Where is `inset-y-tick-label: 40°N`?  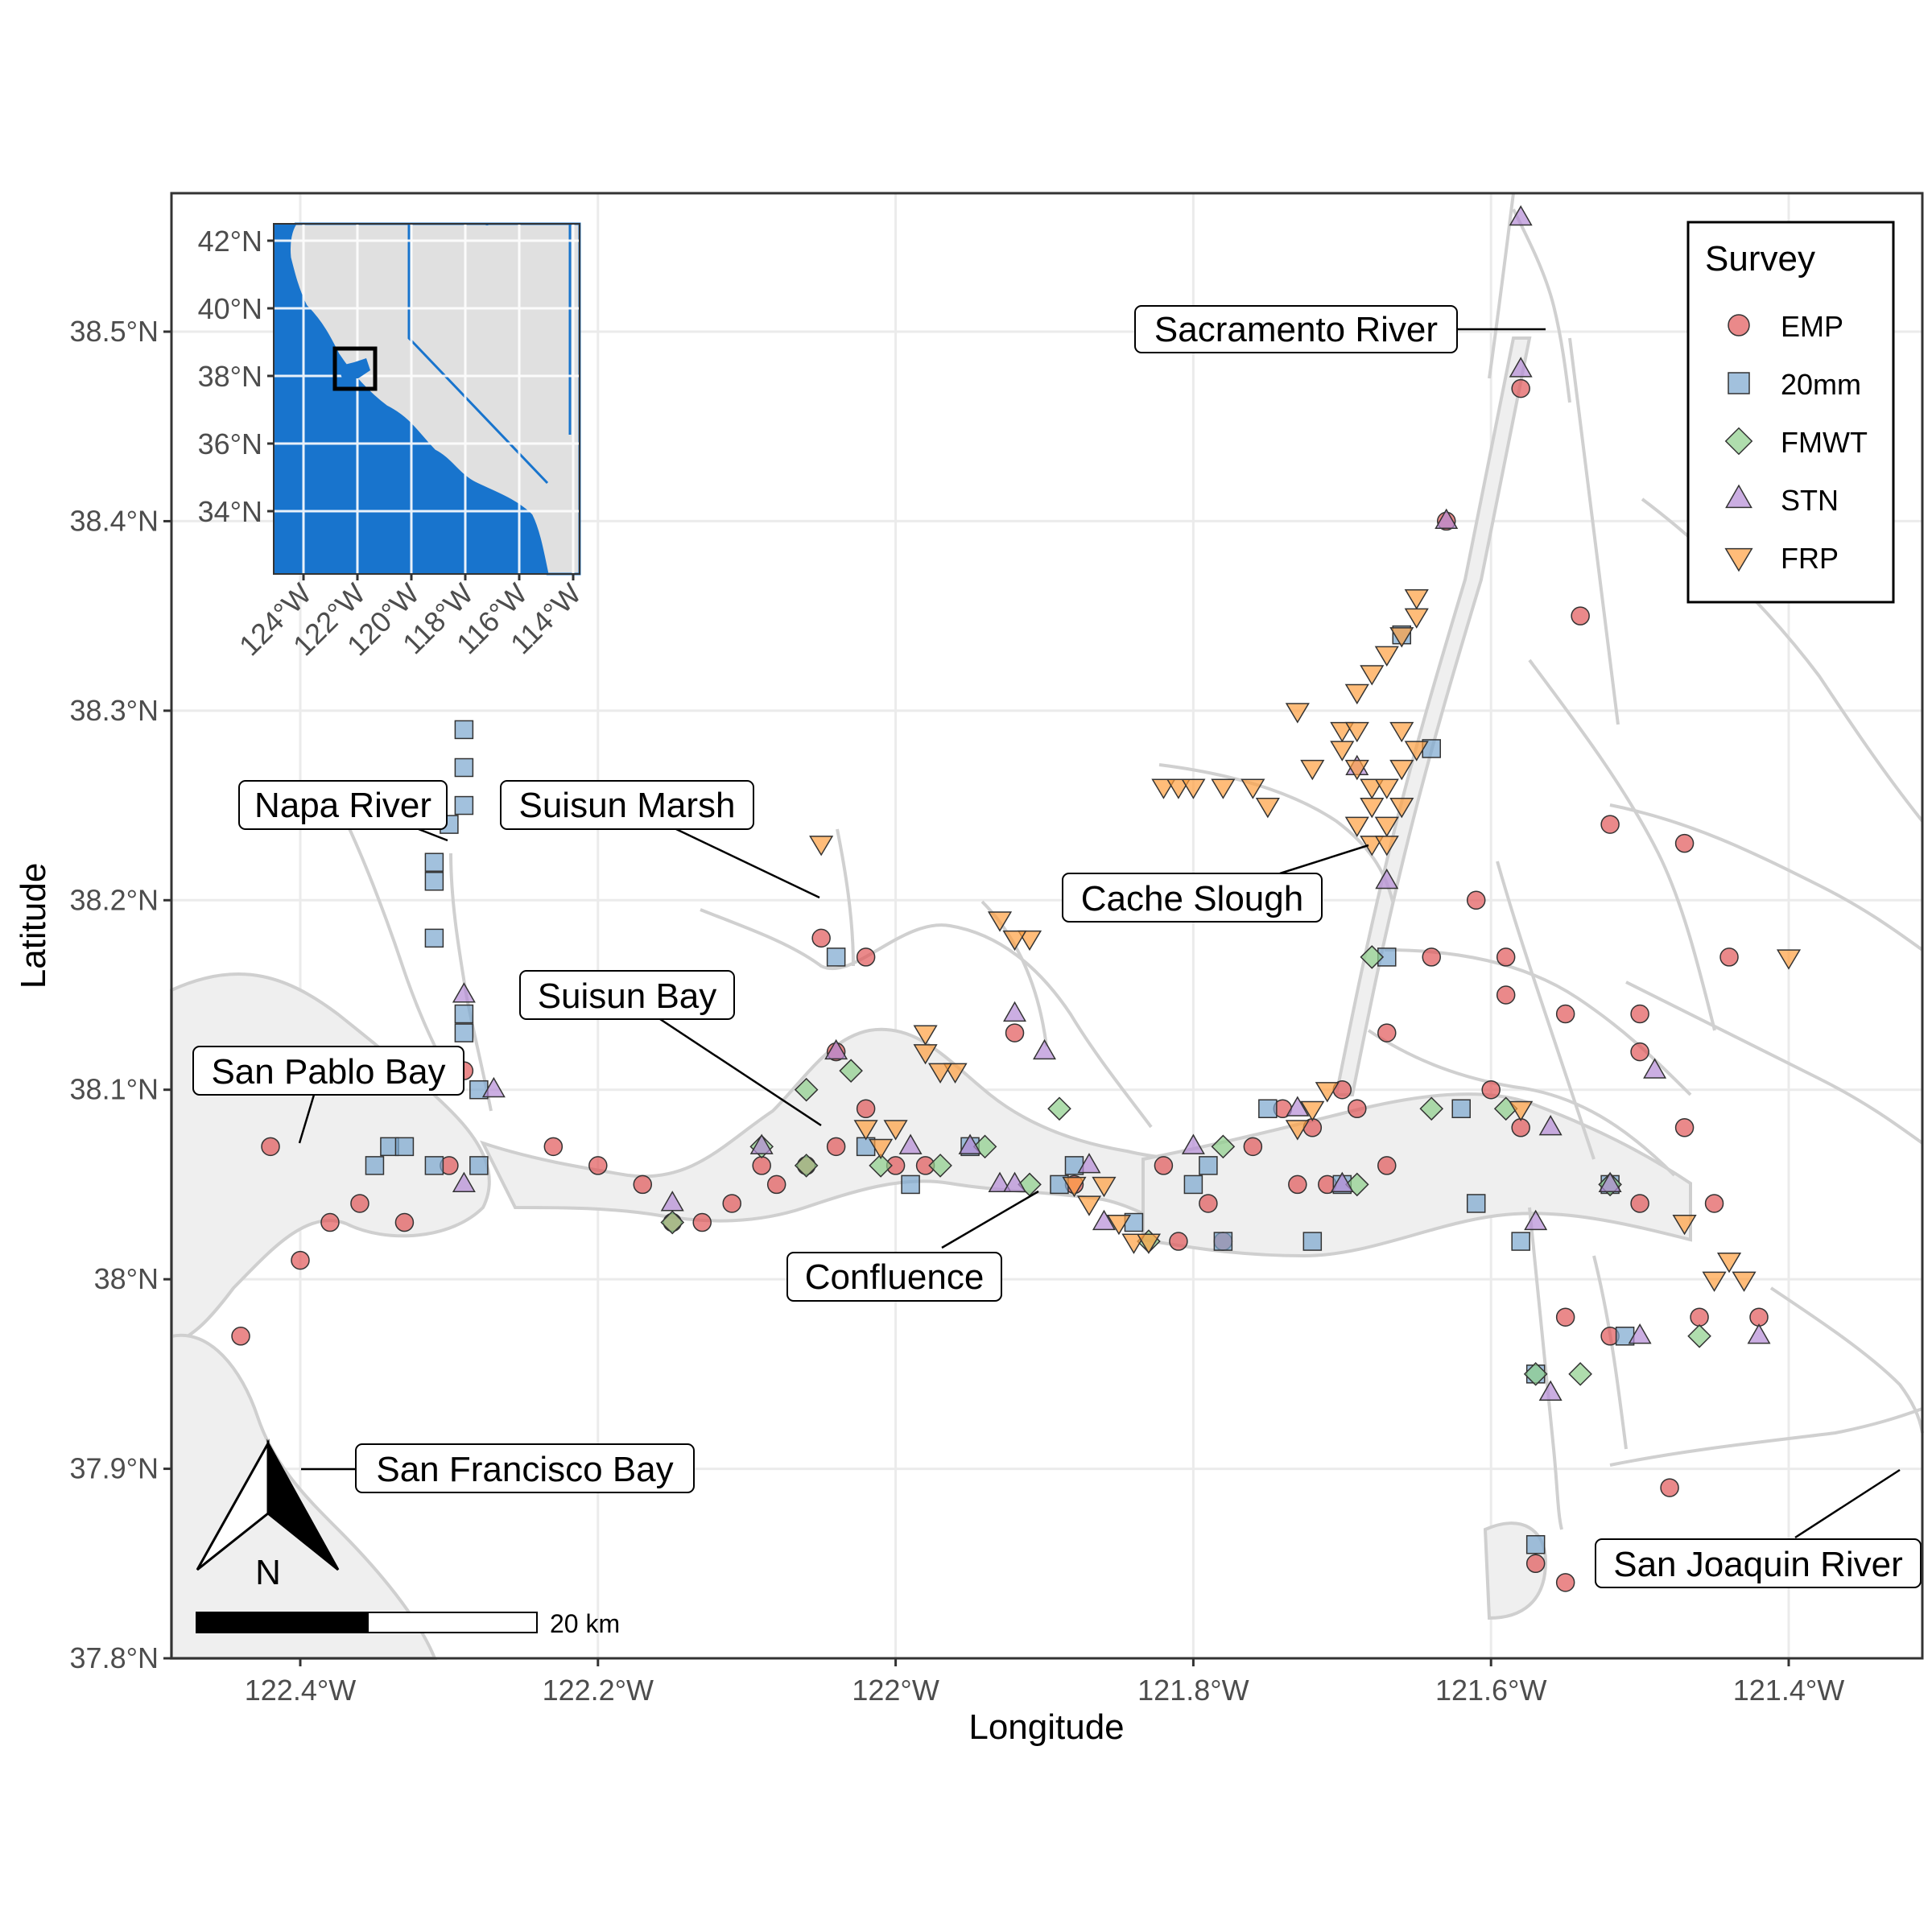
inset-y-tick-label: 40°N is located at coordinates (230, 308).